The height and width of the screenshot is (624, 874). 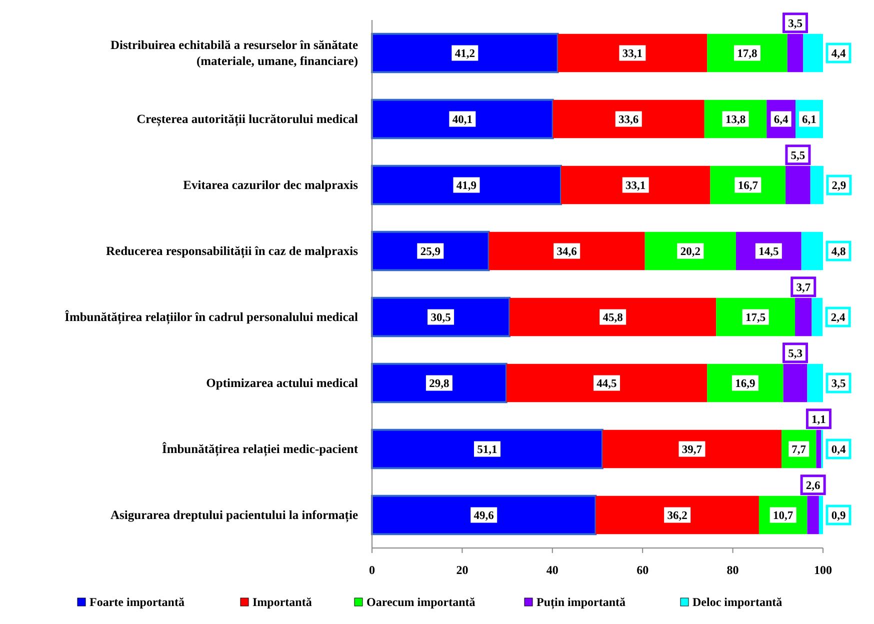 What do you see at coordinates (232, 251) in the screenshot?
I see `y-tick-label: Reducerea responsabilității în caz de malpraxis` at bounding box center [232, 251].